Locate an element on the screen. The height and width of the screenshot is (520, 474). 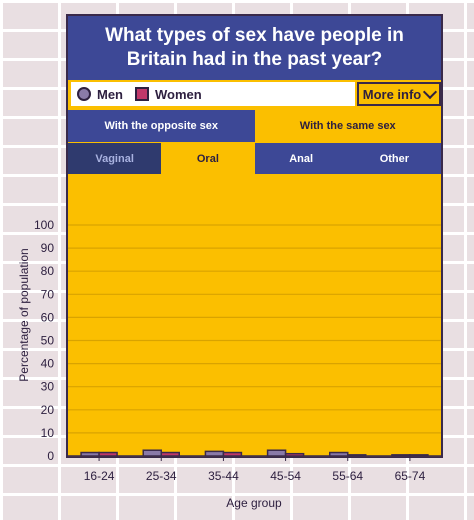
y-tick-label: 90 is located at coordinates (48, 248).